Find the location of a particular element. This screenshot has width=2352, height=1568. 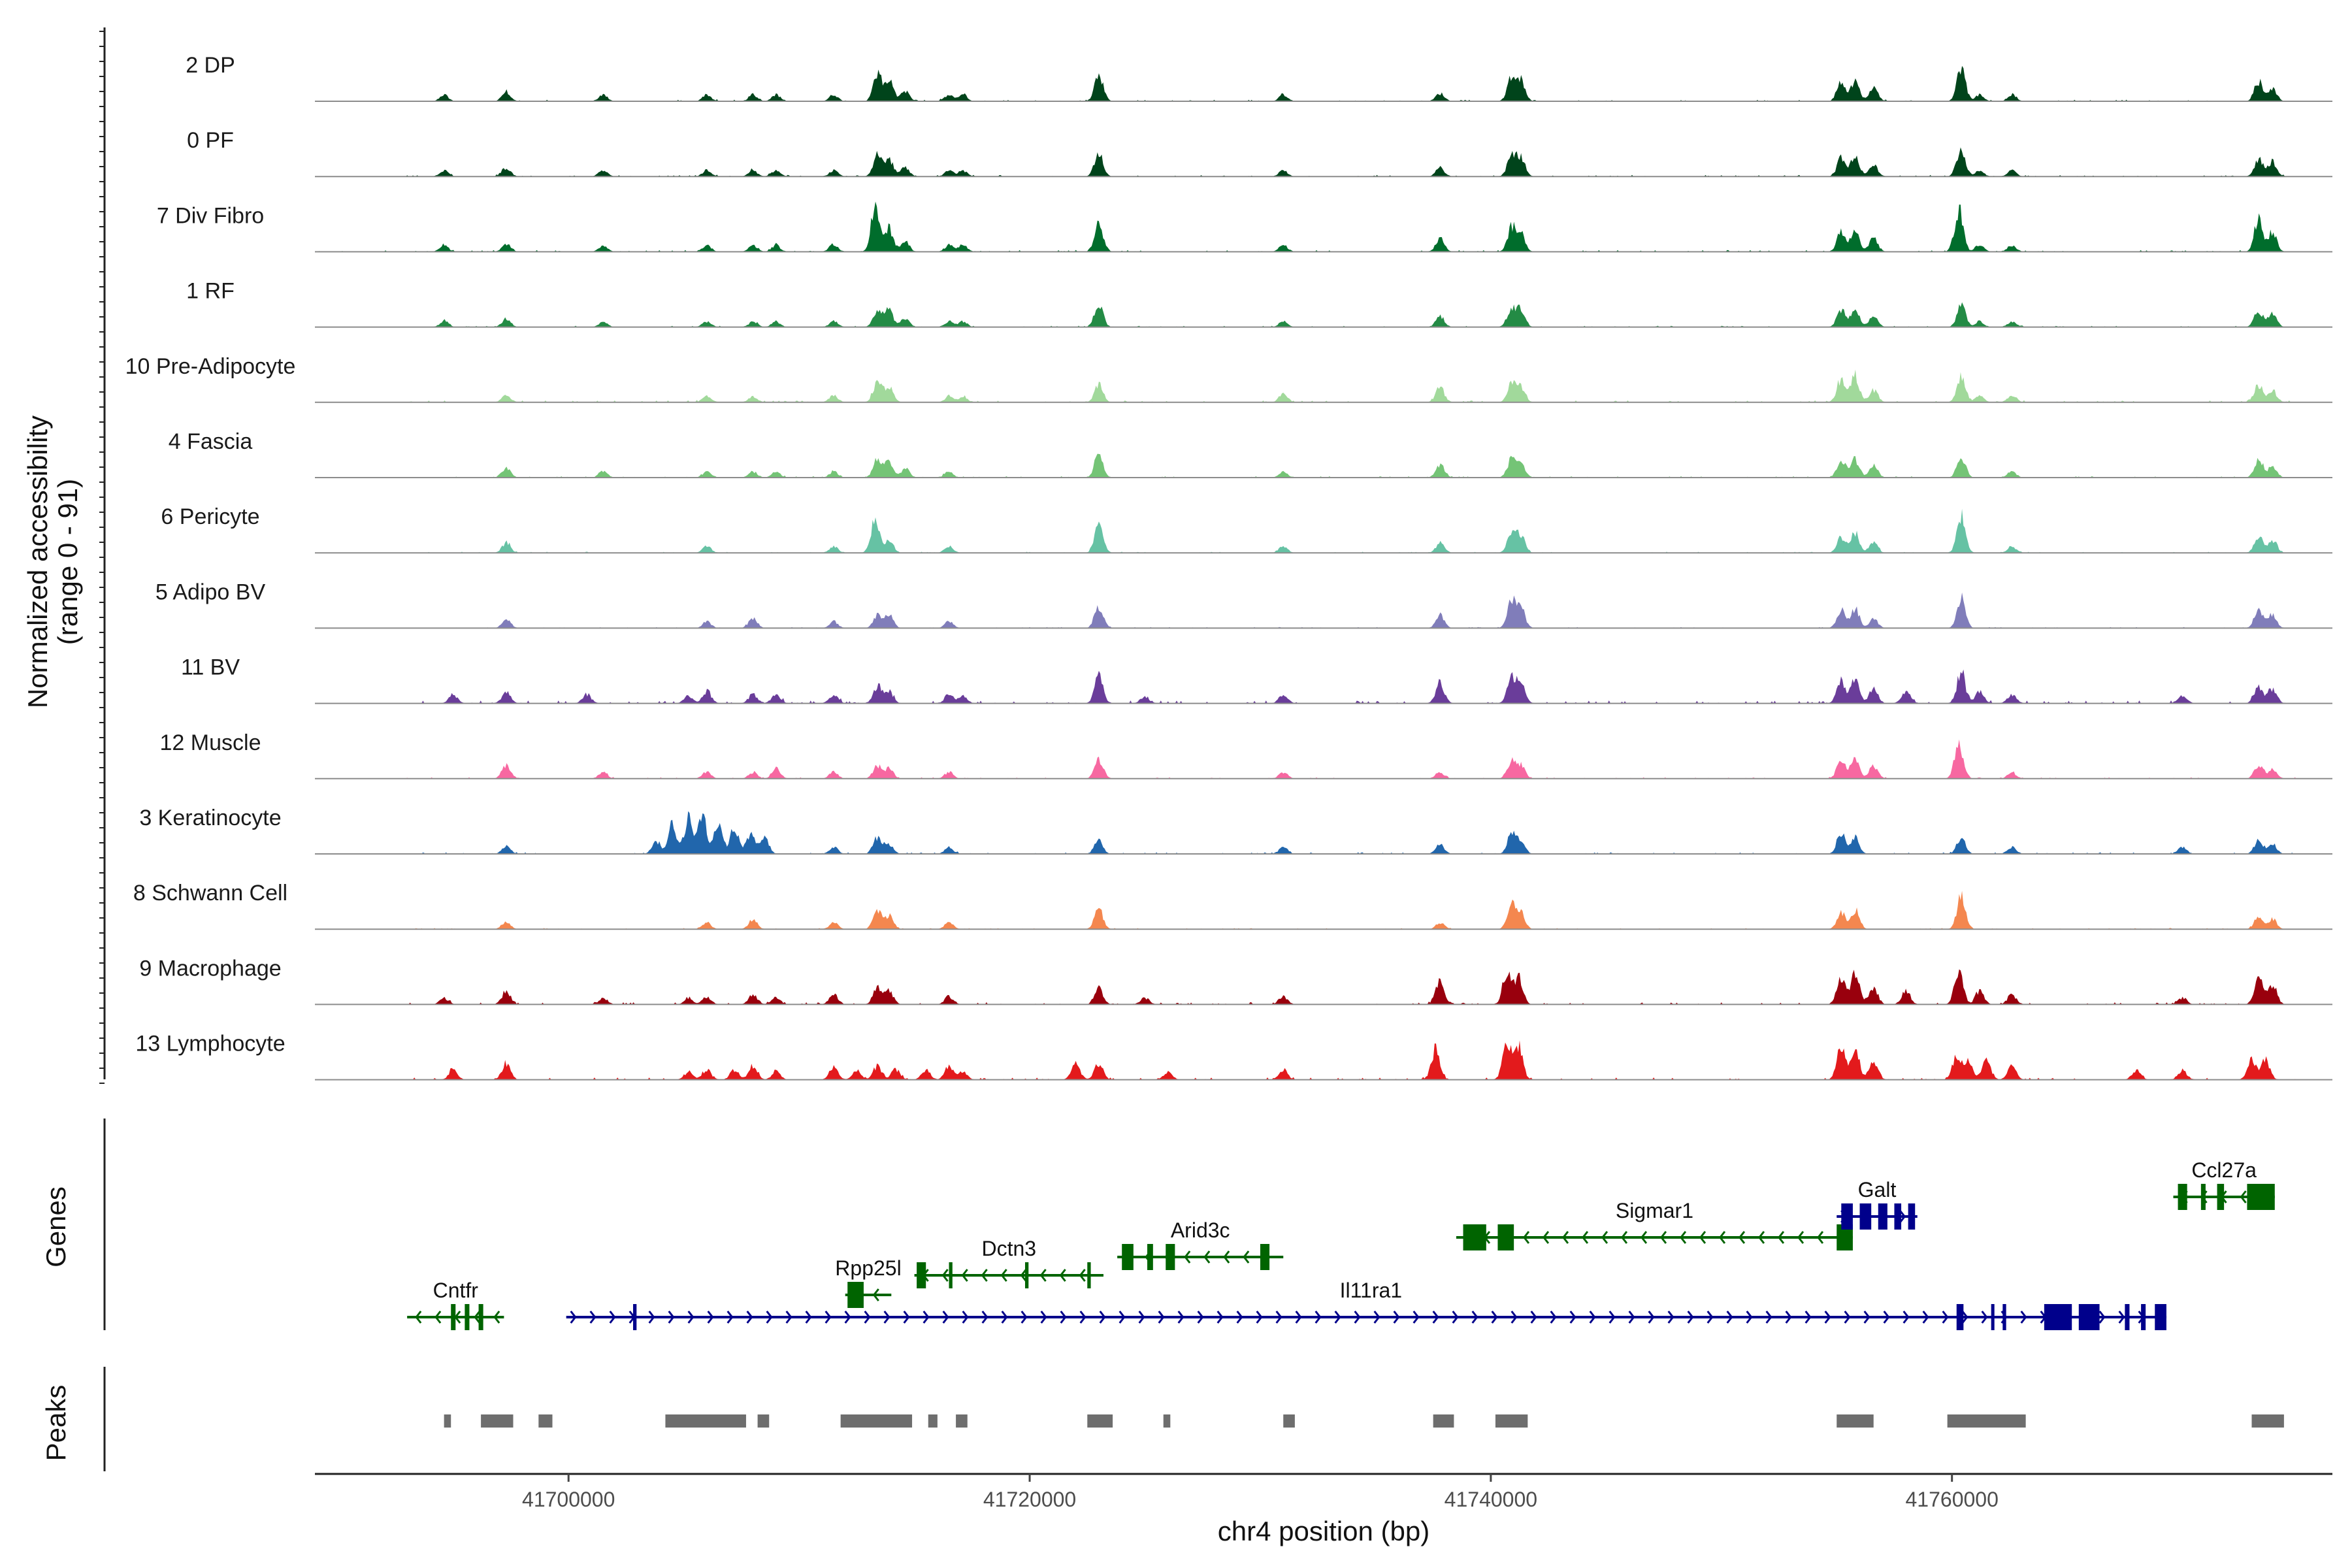

gene-model: Arid3c is located at coordinates (1200, 1244).